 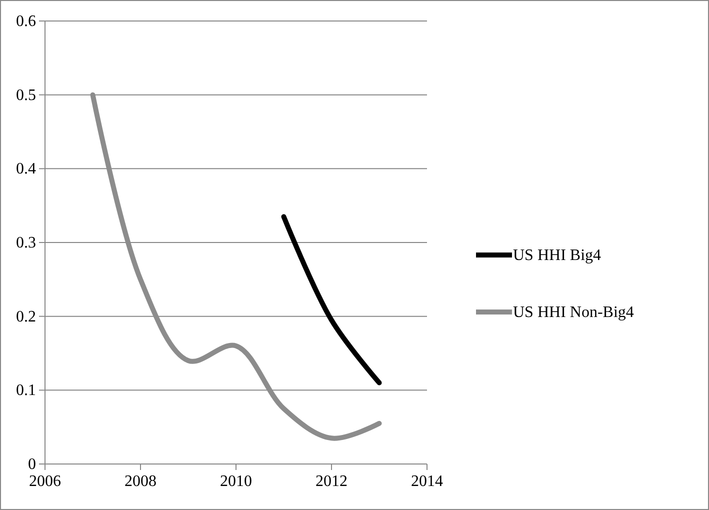 What do you see at coordinates (332, 481) in the screenshot?
I see `x-tick-label: 2012` at bounding box center [332, 481].